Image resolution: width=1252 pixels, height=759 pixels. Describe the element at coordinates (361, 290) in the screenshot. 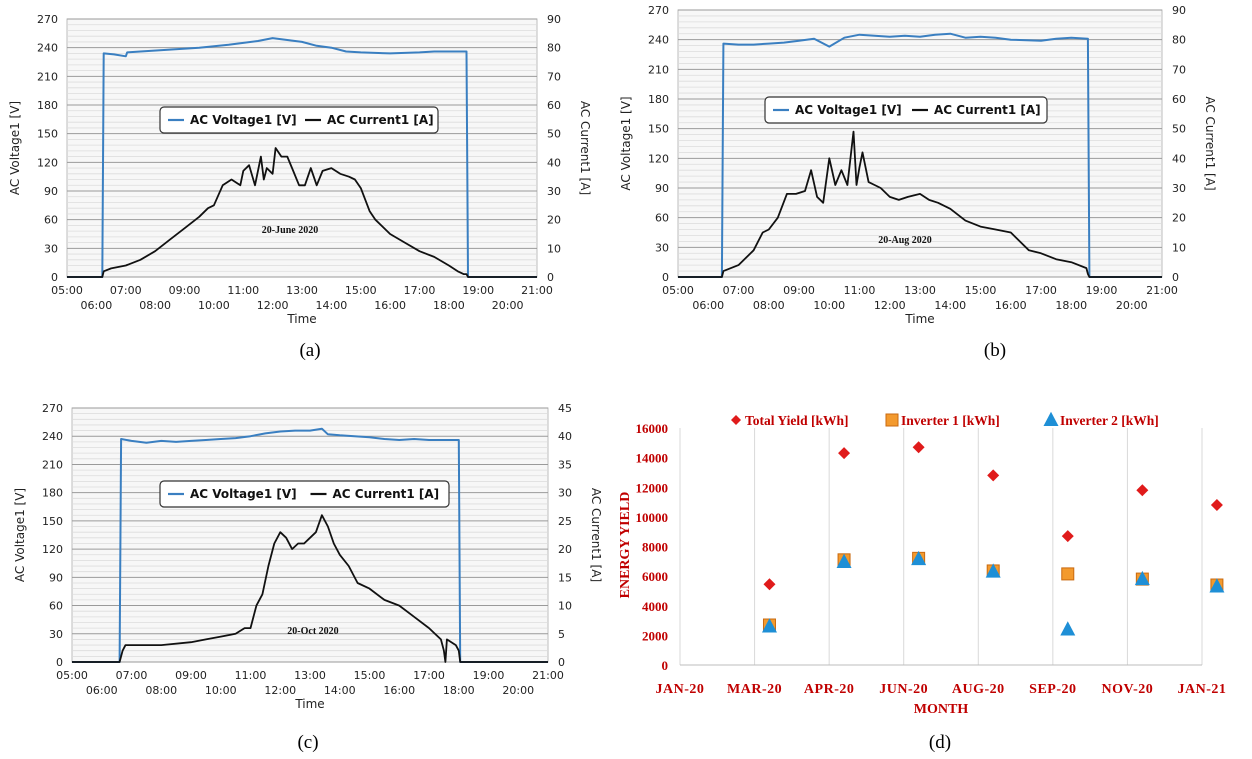

I see `x-tick-label: 15:00` at that location.